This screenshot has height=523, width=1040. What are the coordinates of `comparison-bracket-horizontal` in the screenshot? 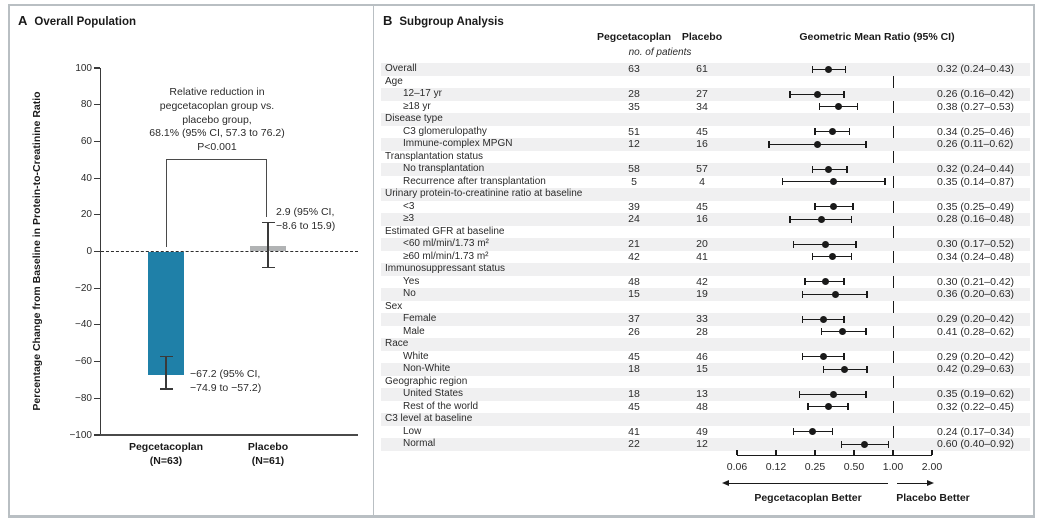 It's located at (216, 160).